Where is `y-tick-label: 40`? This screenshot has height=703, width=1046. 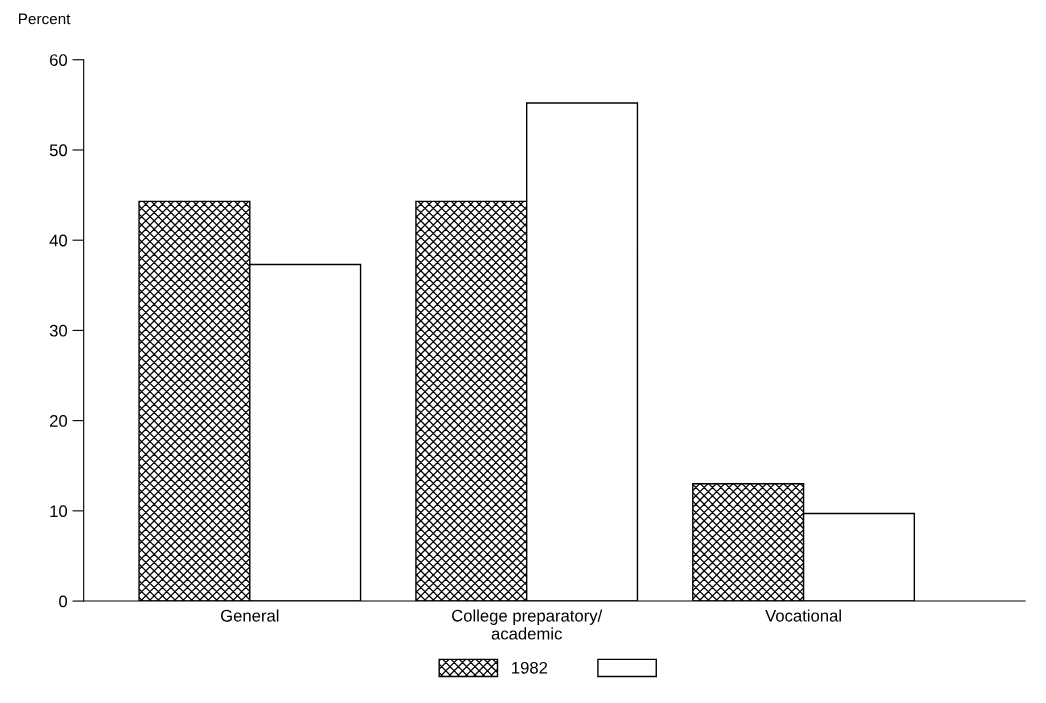 y-tick-label: 40 is located at coordinates (58, 240).